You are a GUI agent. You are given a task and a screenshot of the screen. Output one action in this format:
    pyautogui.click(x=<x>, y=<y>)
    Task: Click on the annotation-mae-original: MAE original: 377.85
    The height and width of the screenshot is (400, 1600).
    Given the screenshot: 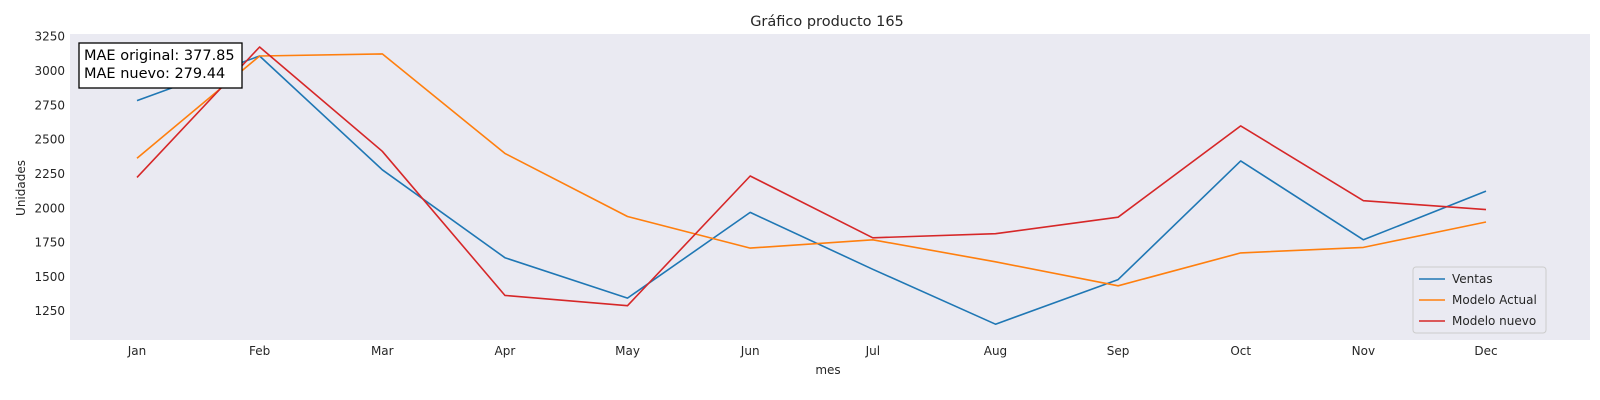 What is the action you would take?
    pyautogui.click(x=159, y=56)
    